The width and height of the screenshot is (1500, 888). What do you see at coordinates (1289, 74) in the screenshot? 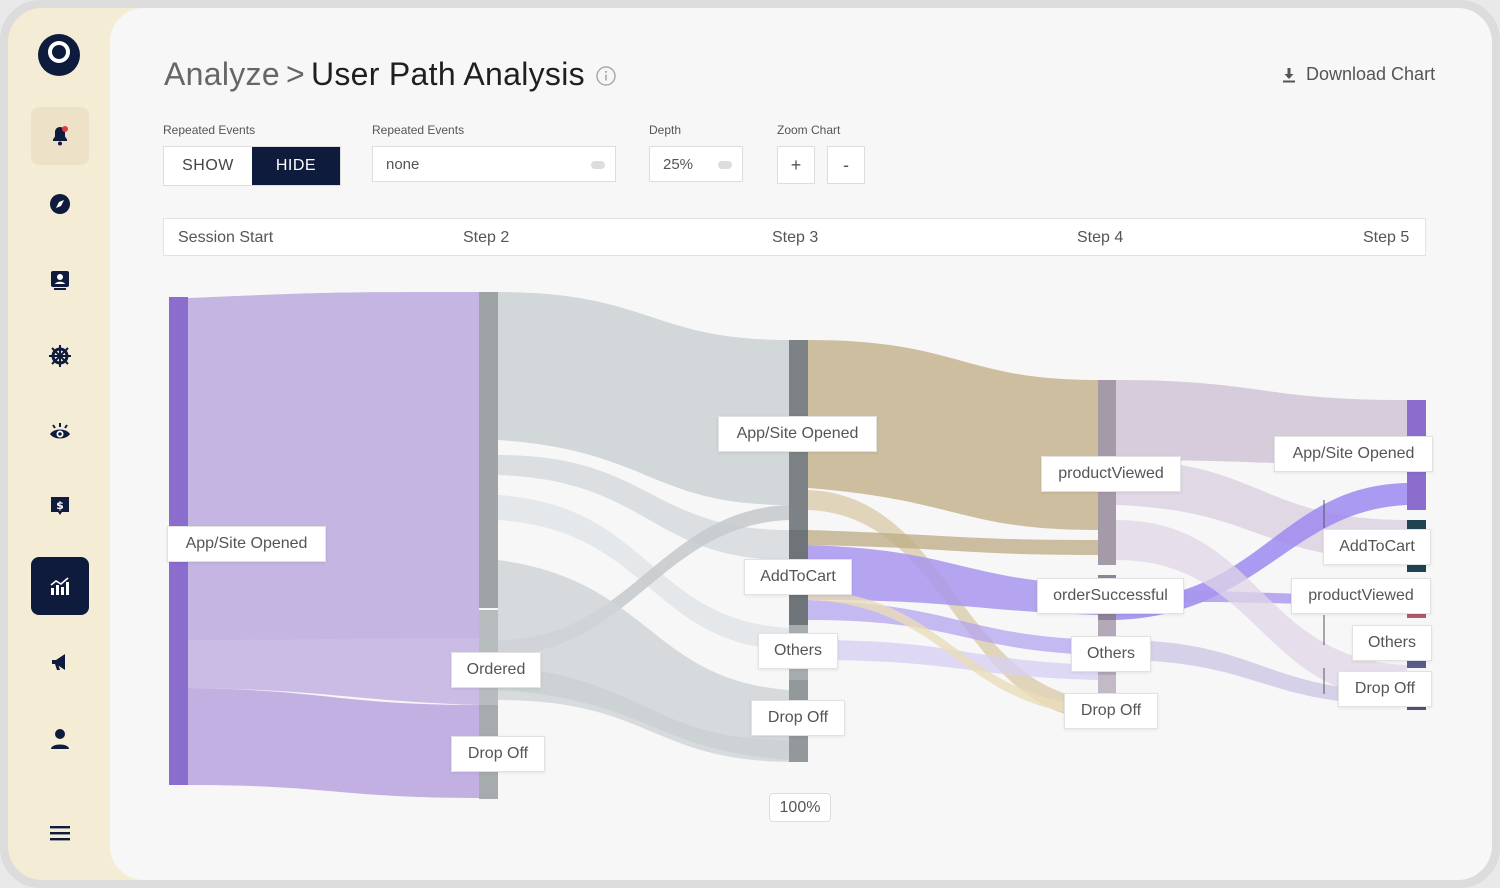
I see `download-icon` at bounding box center [1289, 74].